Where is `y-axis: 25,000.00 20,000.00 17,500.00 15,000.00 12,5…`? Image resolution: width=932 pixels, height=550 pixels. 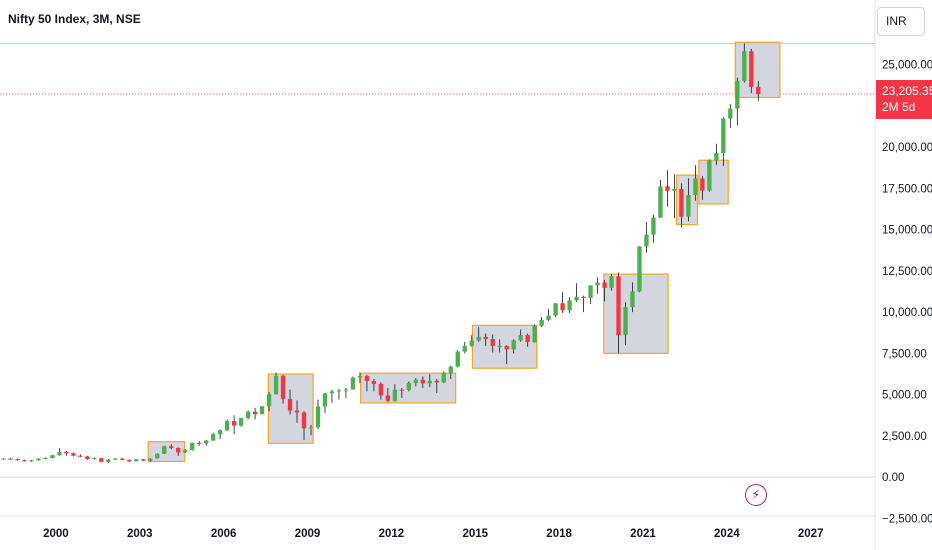 y-axis: 25,000.00 20,000.00 17,500.00 15,000.00 12,5… is located at coordinates (907, 292).